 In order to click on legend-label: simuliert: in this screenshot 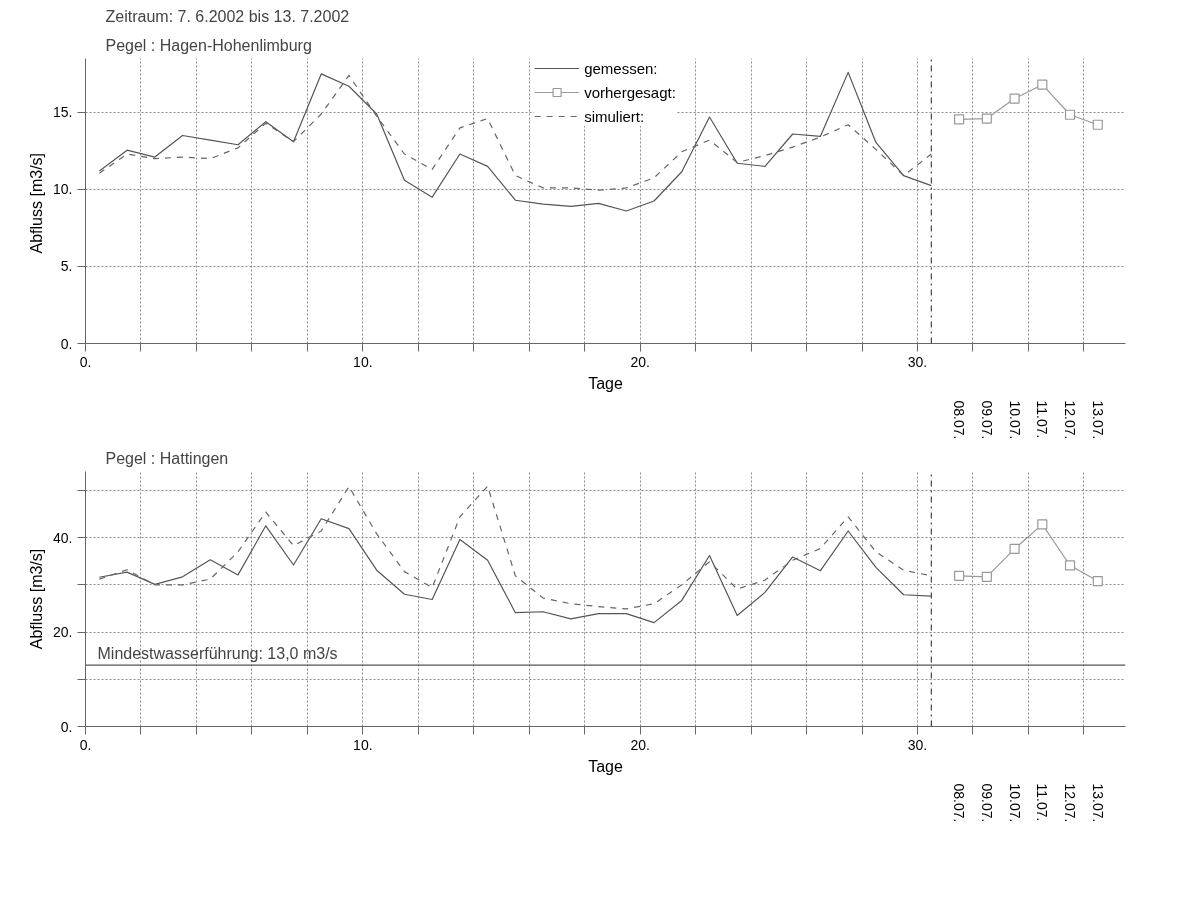, I will do `click(614, 116)`.